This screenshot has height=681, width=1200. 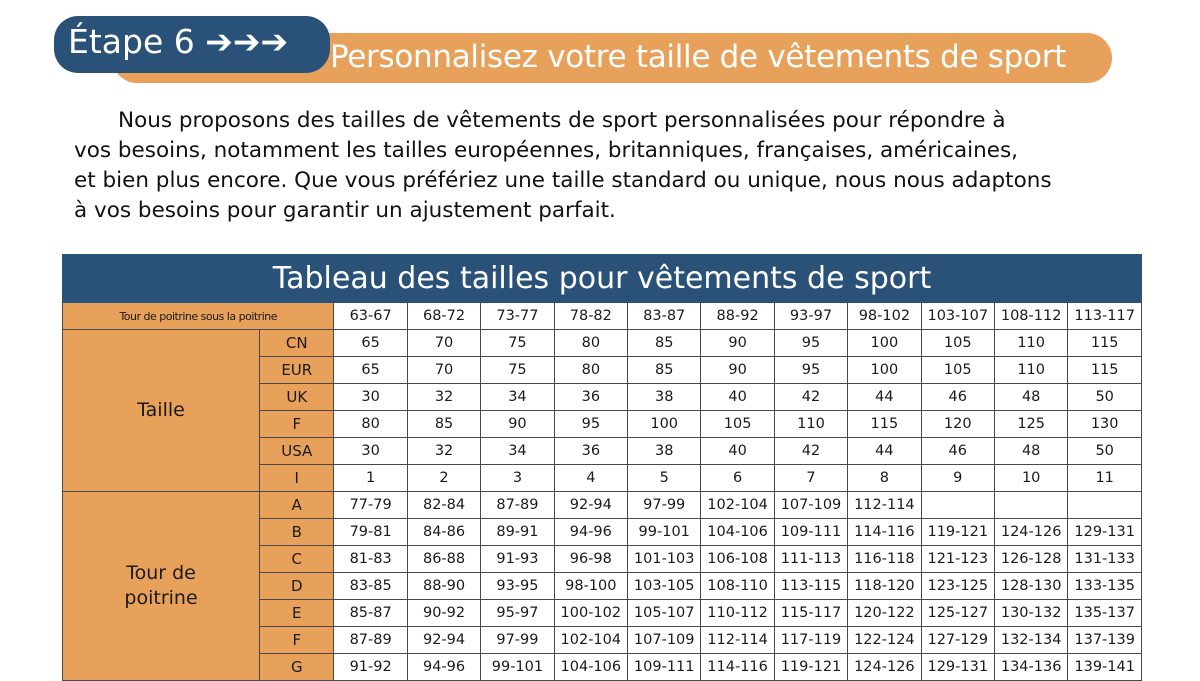 What do you see at coordinates (602, 478) in the screenshot?
I see `table-row: I 1 2 3 4 5 6 7 8 9 10 11` at bounding box center [602, 478].